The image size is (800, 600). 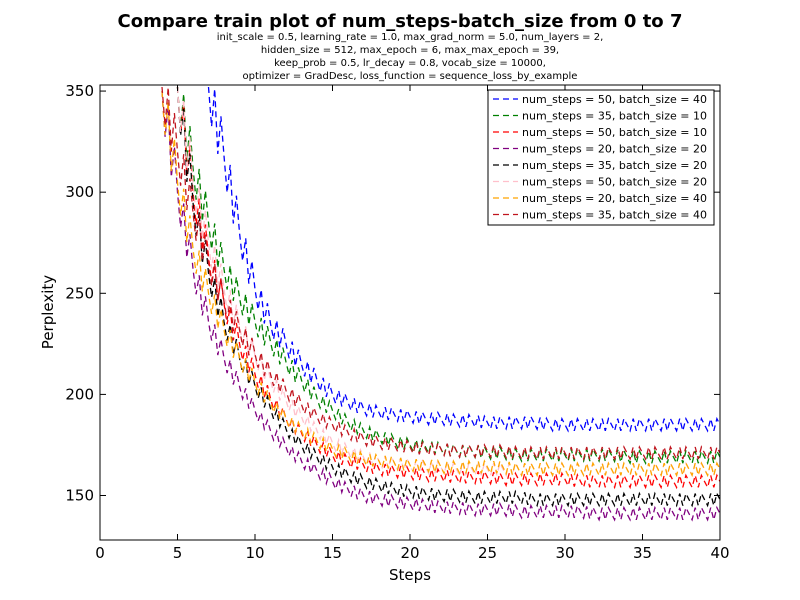 I want to click on x-tick-label: 25, so click(x=487, y=553).